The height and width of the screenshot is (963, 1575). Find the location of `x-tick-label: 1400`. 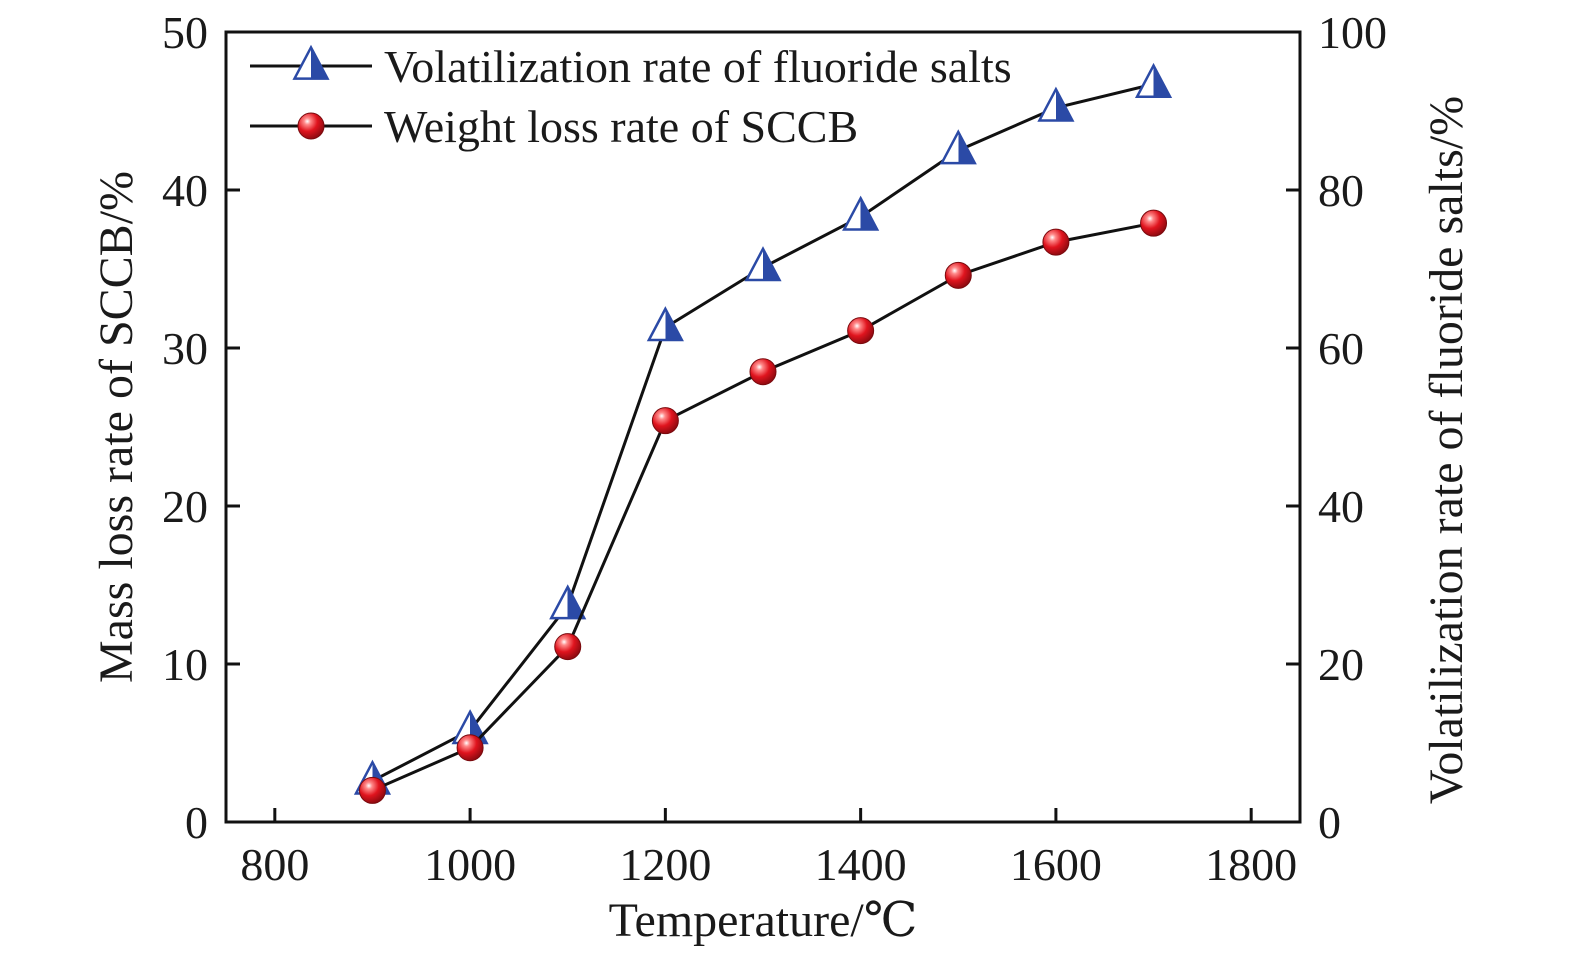

x-tick-label: 1400 is located at coordinates (861, 864).